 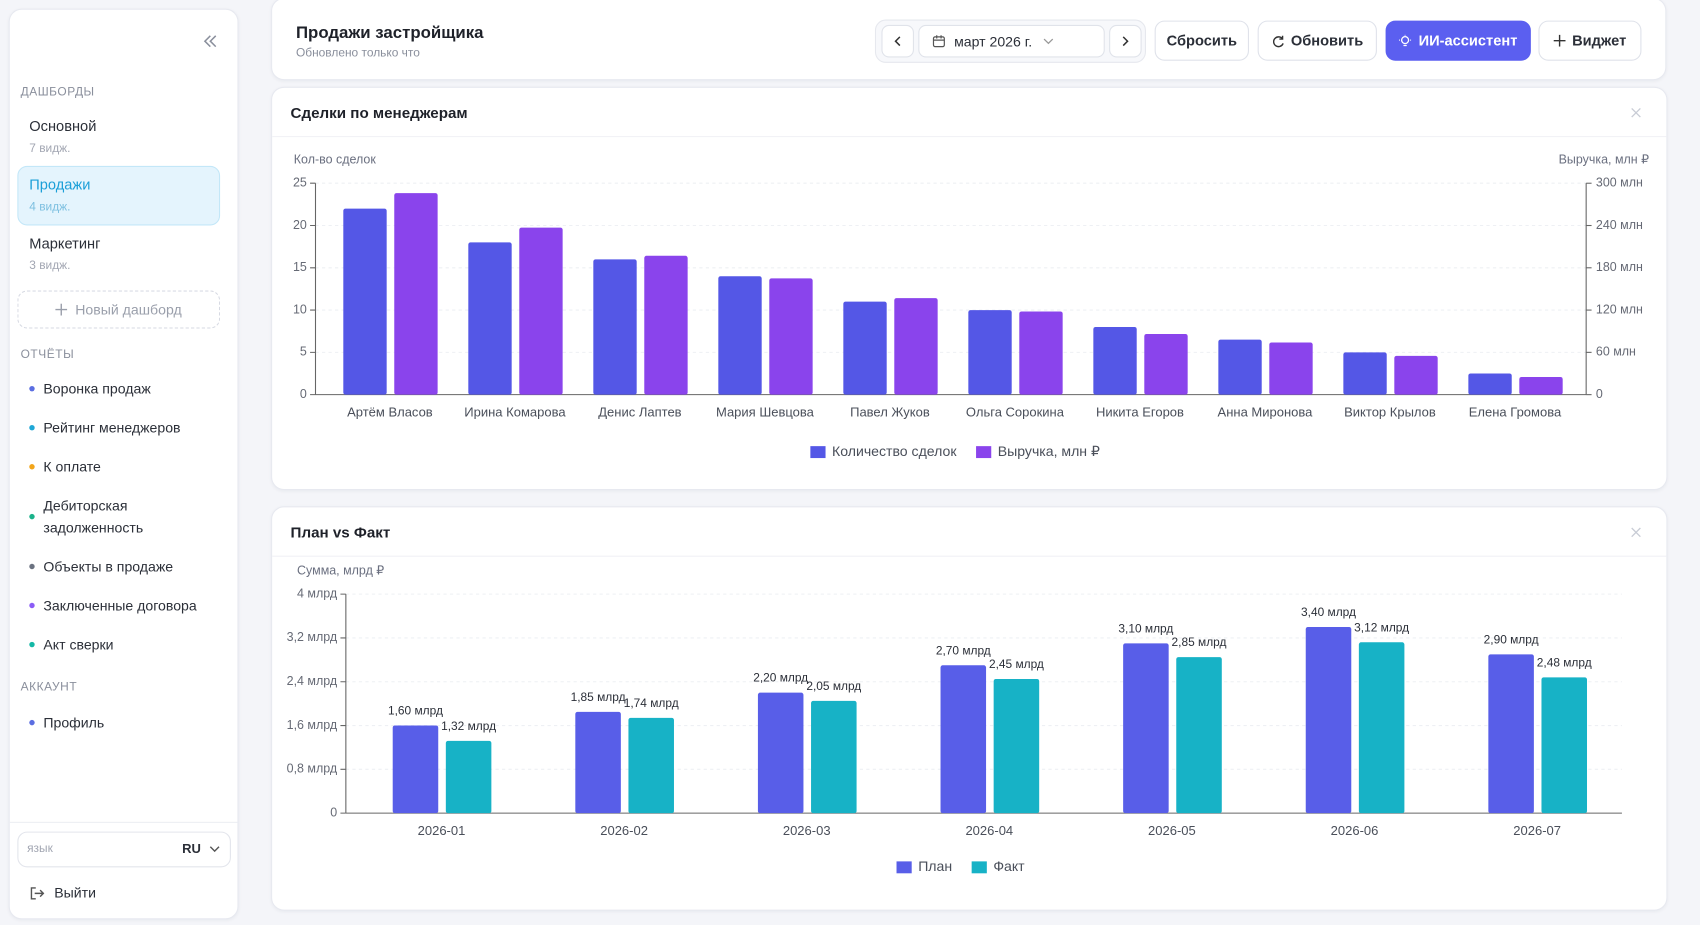 What do you see at coordinates (93, 516) in the screenshot?
I see `report-item: Дебиторская задолженность` at bounding box center [93, 516].